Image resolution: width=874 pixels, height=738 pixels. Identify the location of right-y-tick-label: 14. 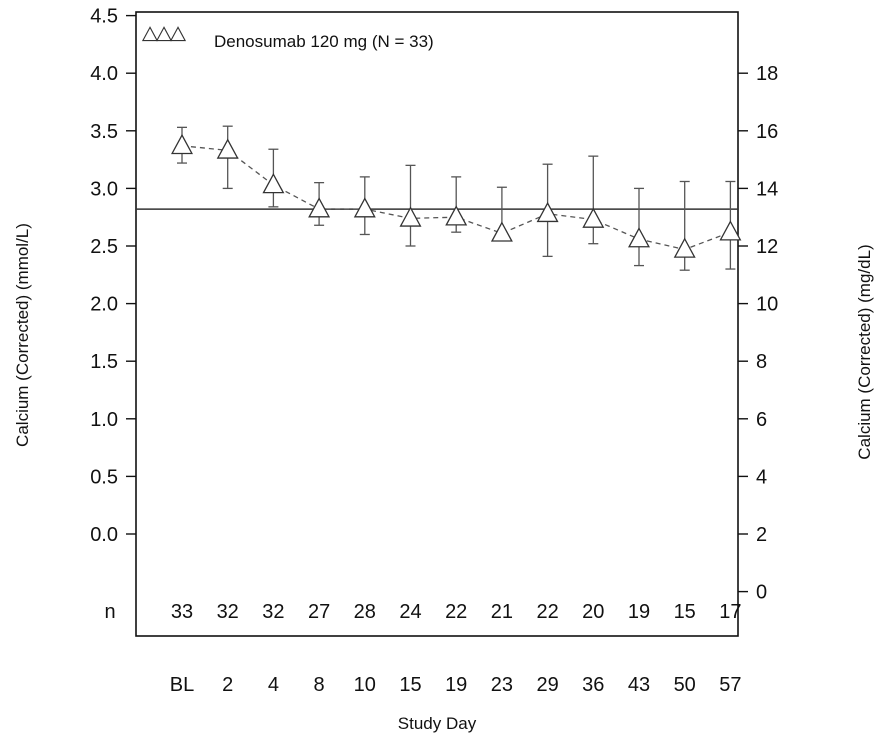
(767, 189).